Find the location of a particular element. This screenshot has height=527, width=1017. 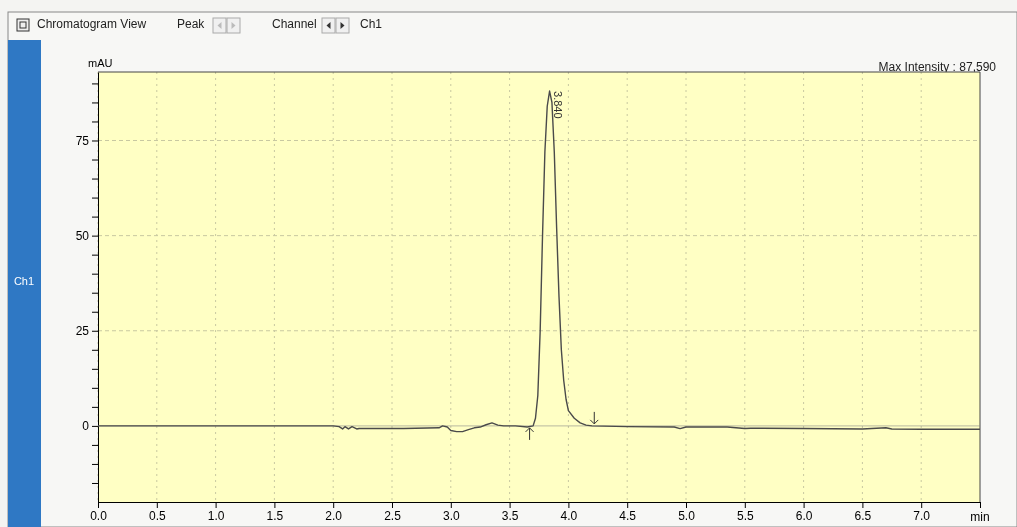

x-tick-label: 4.0 is located at coordinates (569, 515).